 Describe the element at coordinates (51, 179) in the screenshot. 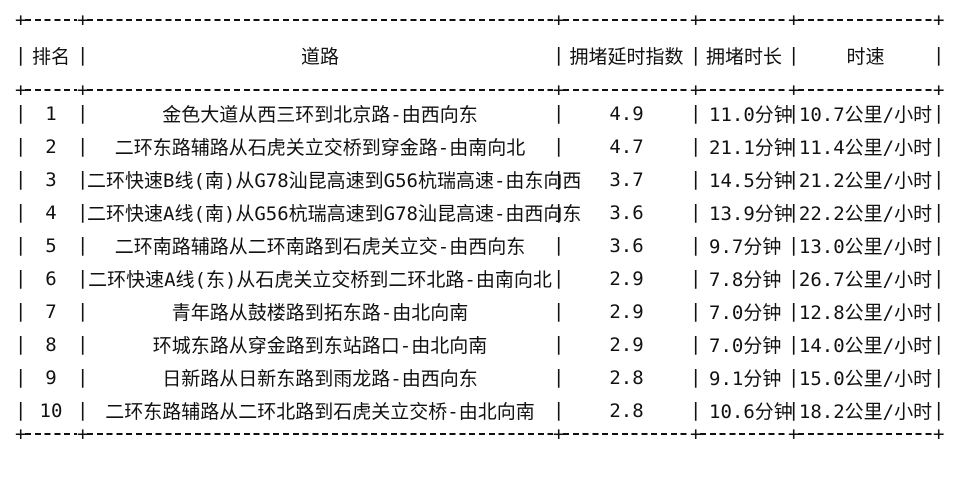

I see `rank-cell: 3` at that location.